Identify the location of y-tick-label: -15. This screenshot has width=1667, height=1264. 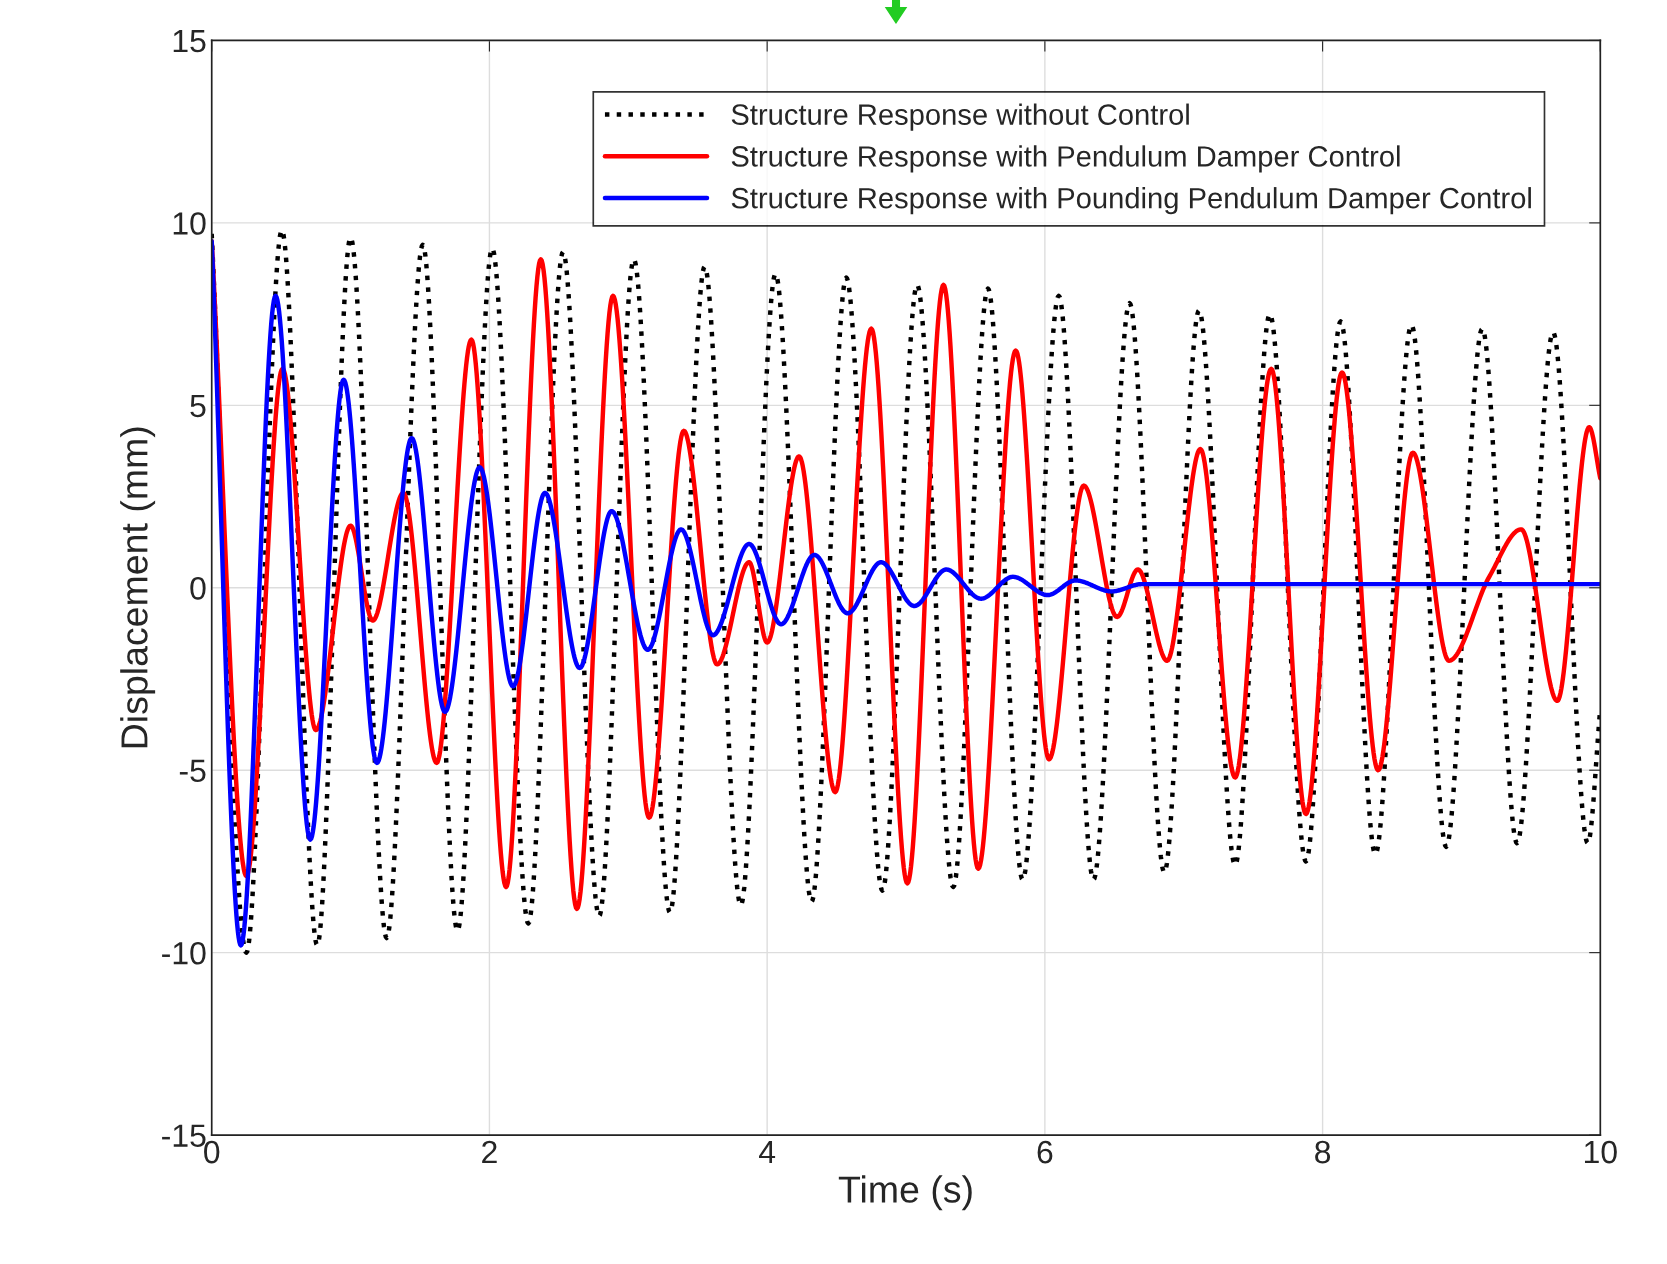
(184, 1135).